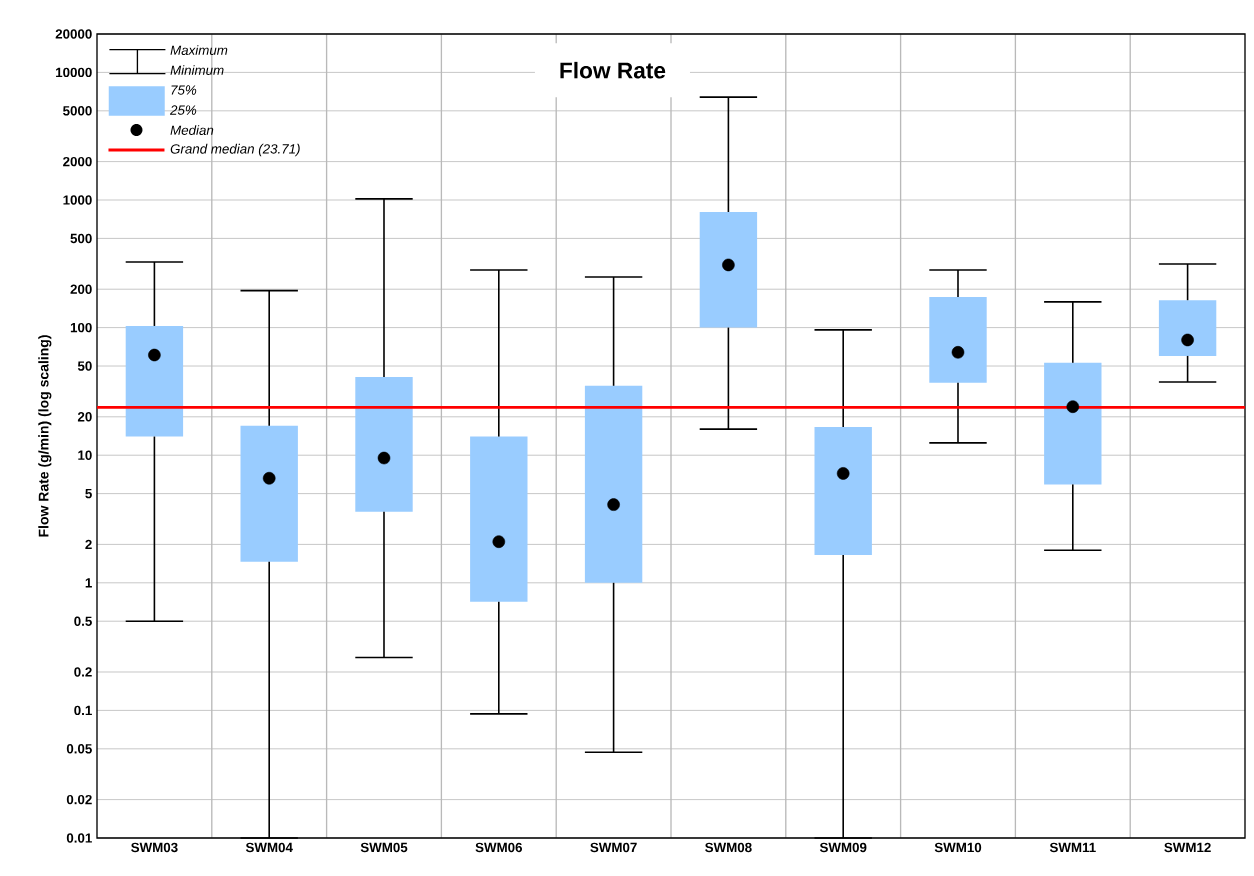  What do you see at coordinates (83, 621) in the screenshot?
I see `y-tick-label: 0.5` at bounding box center [83, 621].